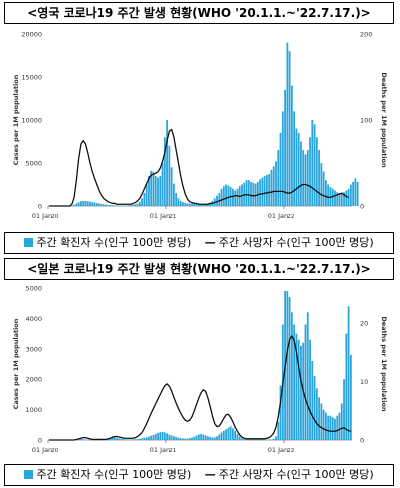 The width and height of the screenshot is (400, 488). I want to click on deaths-line-marker: —, so click(210, 242).